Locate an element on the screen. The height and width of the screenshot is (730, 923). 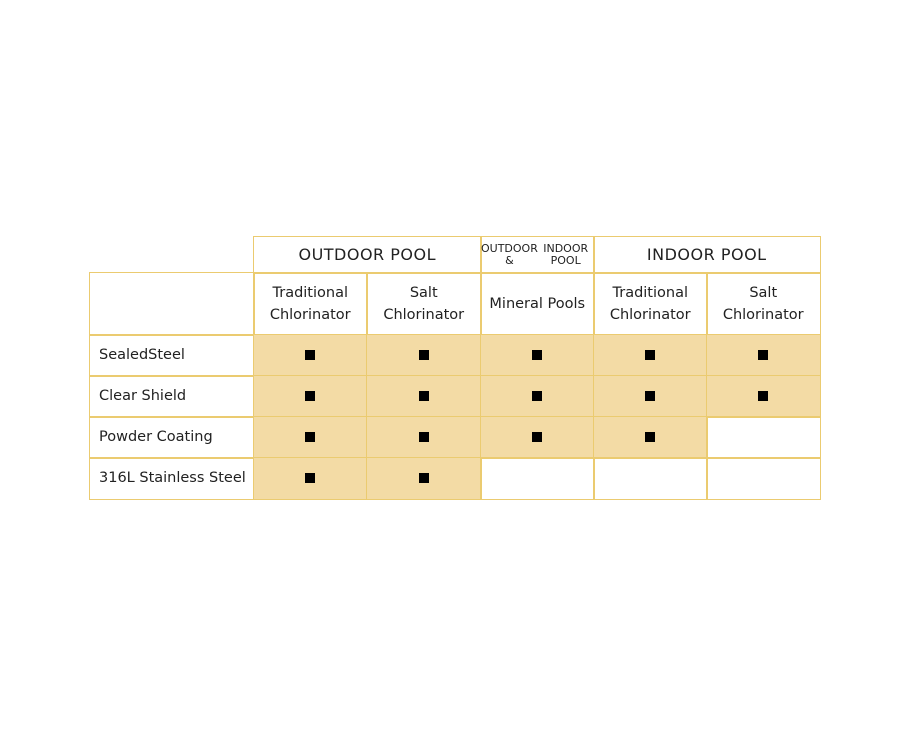
group-header-text: OUTDOOR POOL is located at coordinates (367, 255).